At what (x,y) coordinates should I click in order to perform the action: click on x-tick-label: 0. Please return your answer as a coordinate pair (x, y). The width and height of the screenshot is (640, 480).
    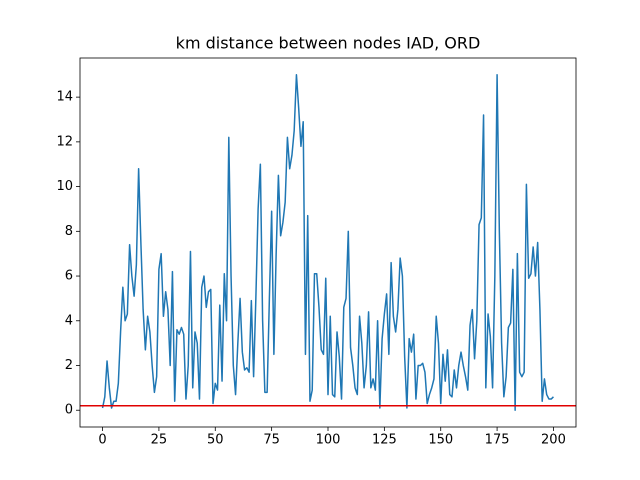
    Looking at the image, I should click on (102, 440).